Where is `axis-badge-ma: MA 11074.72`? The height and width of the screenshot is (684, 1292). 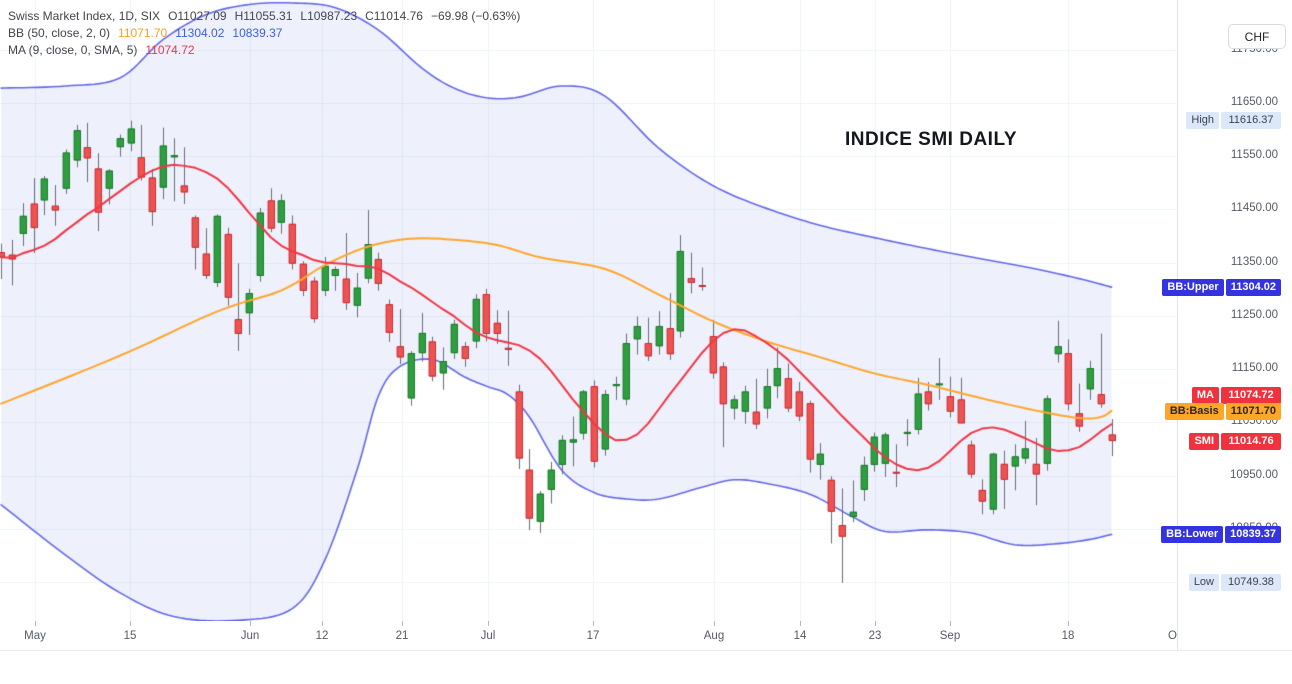
axis-badge-ma: MA 11074.72 is located at coordinates (1235, 395).